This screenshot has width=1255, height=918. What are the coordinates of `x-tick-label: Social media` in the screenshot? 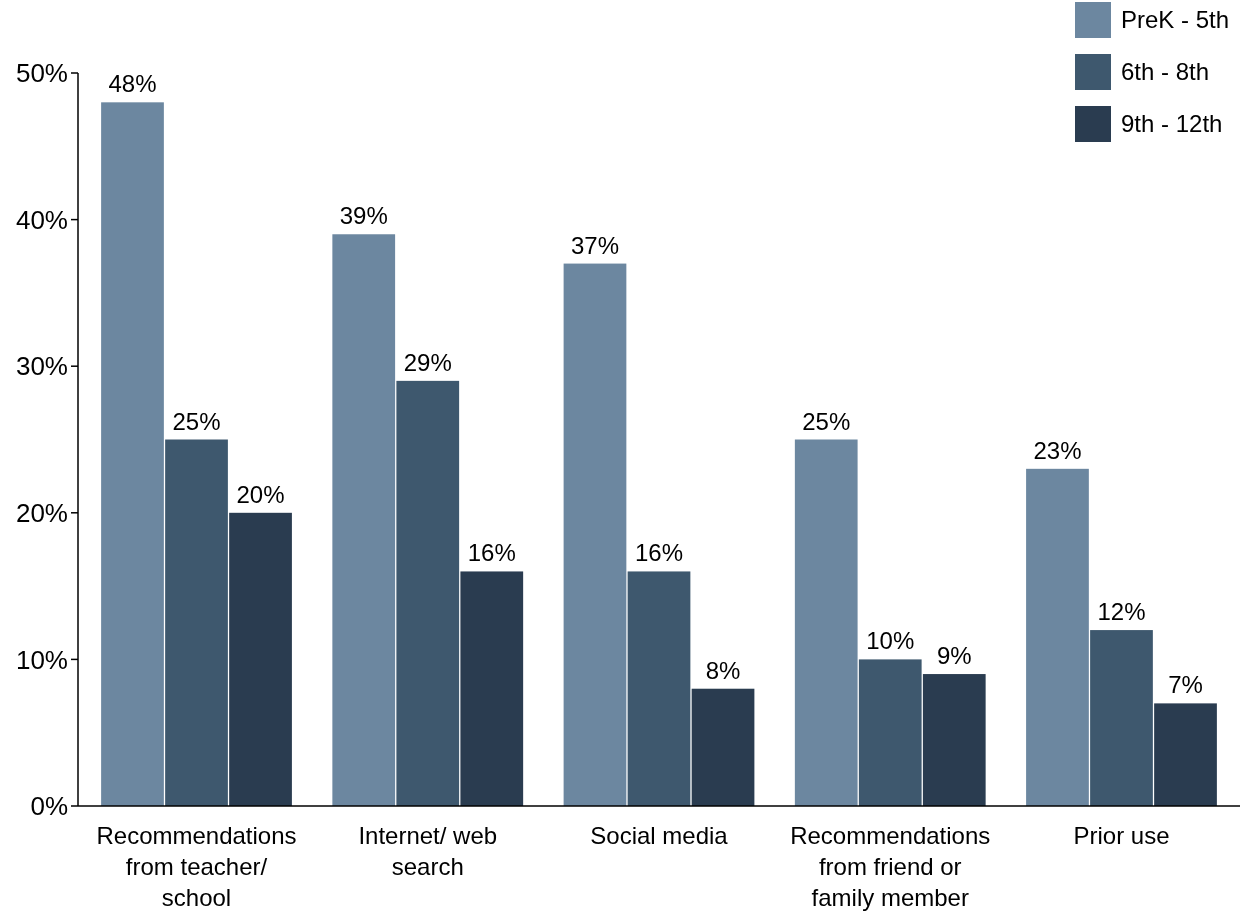 It's located at (659, 835).